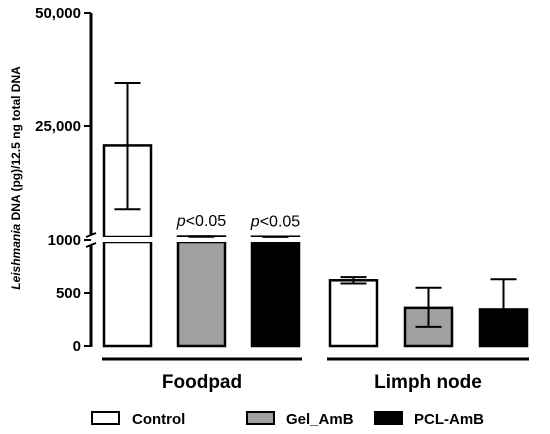  I want to click on y-axis-label: Leishmania DNA (pg)/12.5 ng total DNA, so click(16, 178).